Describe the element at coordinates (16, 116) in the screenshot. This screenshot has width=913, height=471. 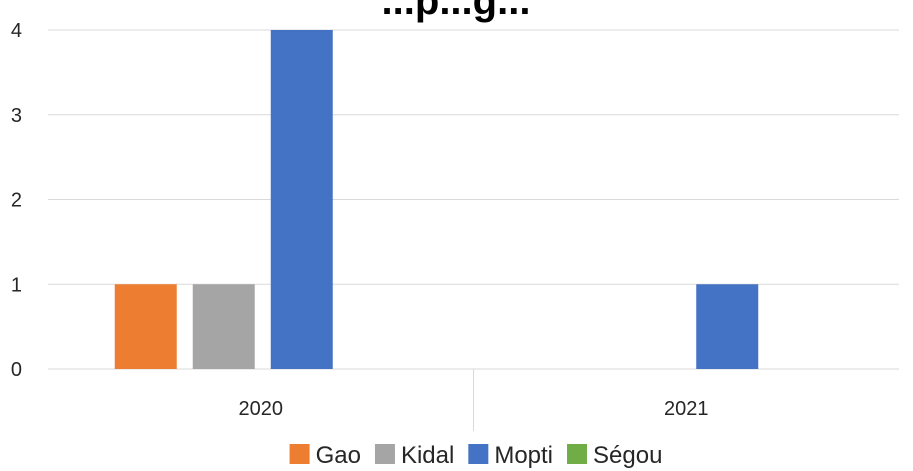
I see `y-tick-label-3: 3` at that location.